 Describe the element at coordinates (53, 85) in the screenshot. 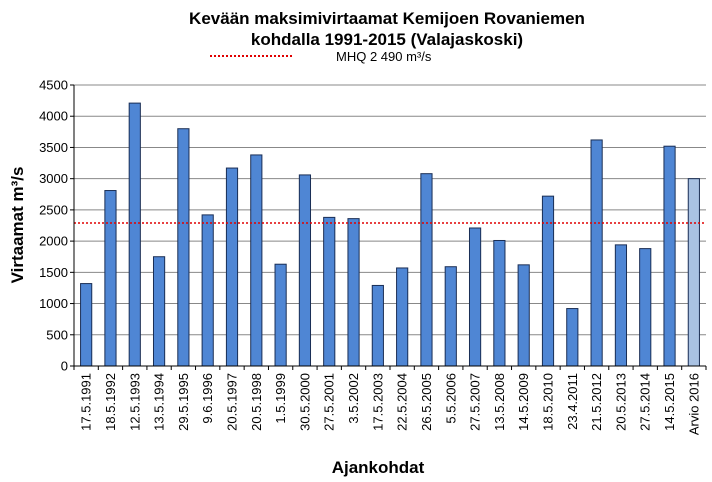

I see `y-tick-label: 4500` at that location.